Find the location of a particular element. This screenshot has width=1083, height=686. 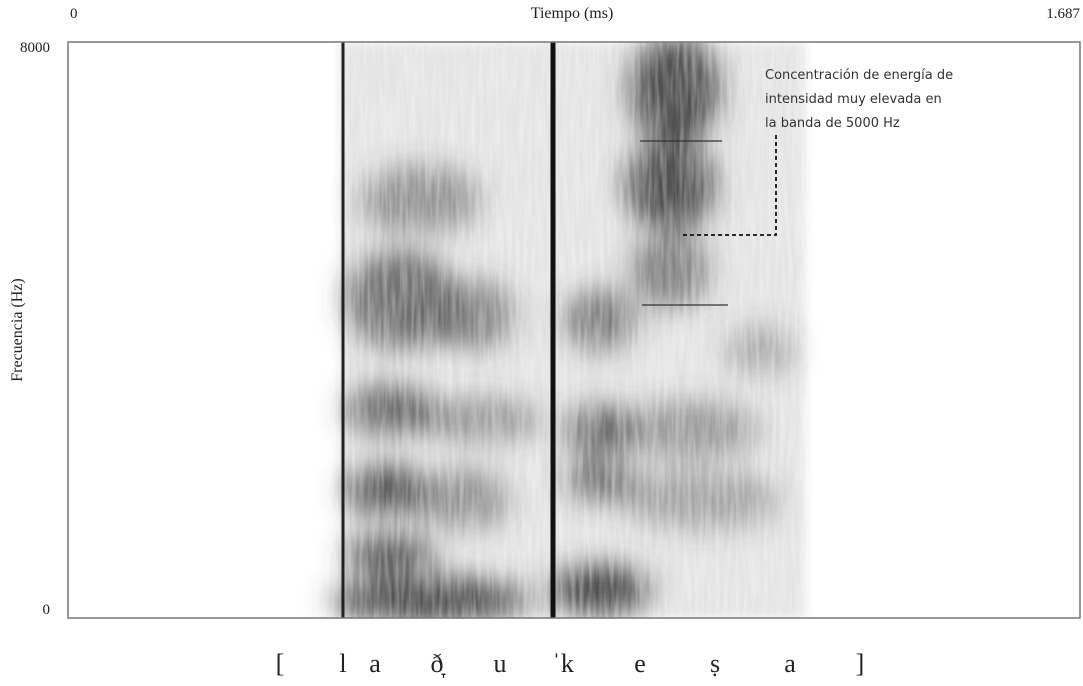

transcription-symbol: ] is located at coordinates (860, 663).